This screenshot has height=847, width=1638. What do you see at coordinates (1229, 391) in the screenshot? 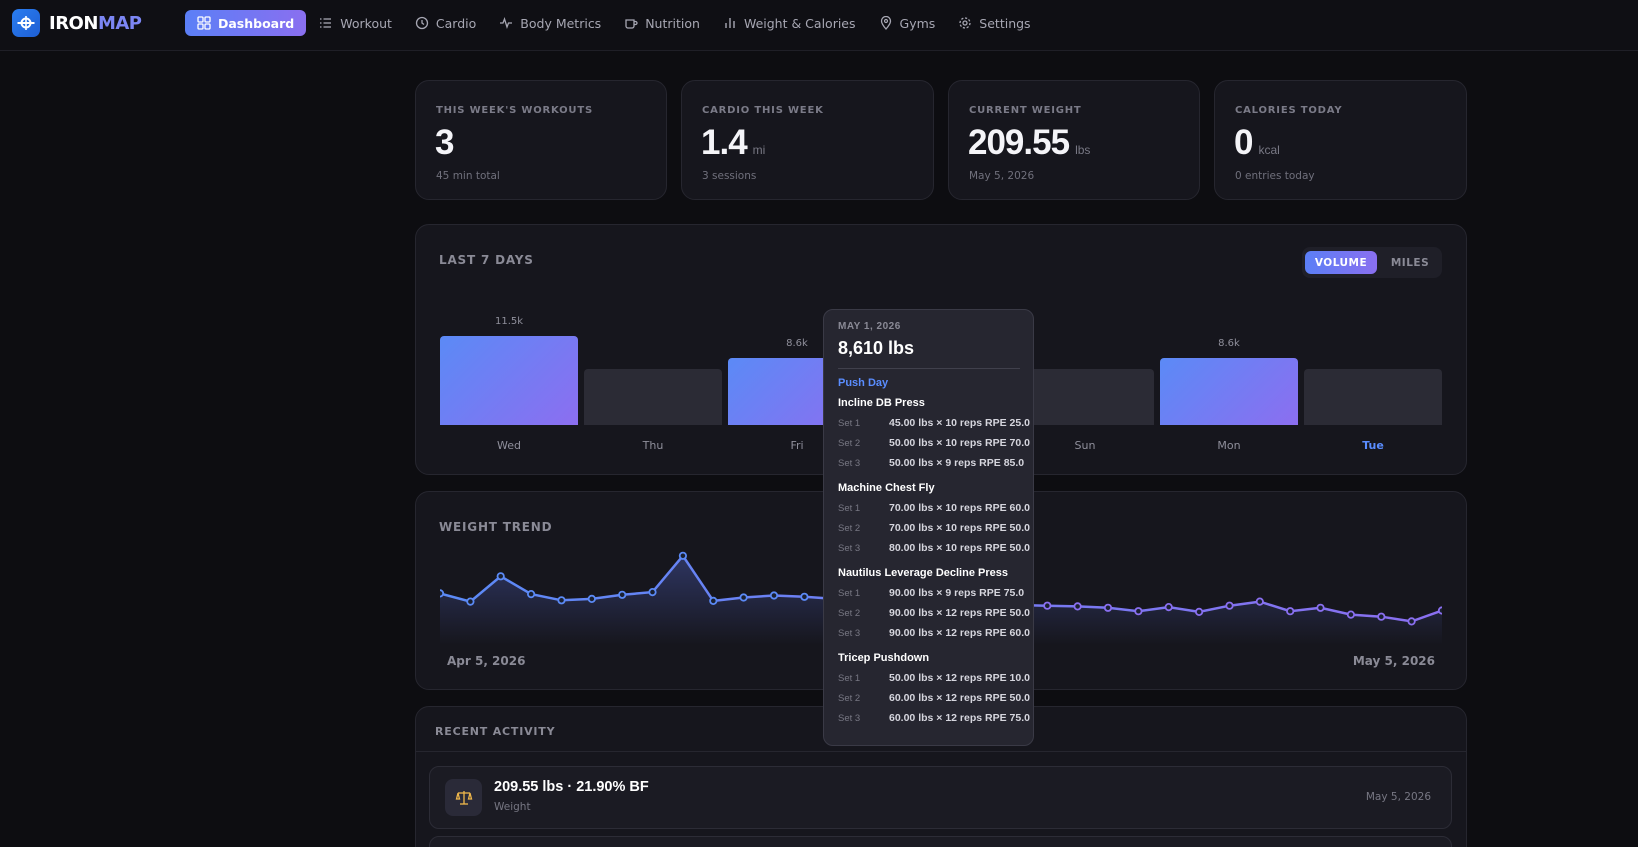
I see `bar-mon` at bounding box center [1229, 391].